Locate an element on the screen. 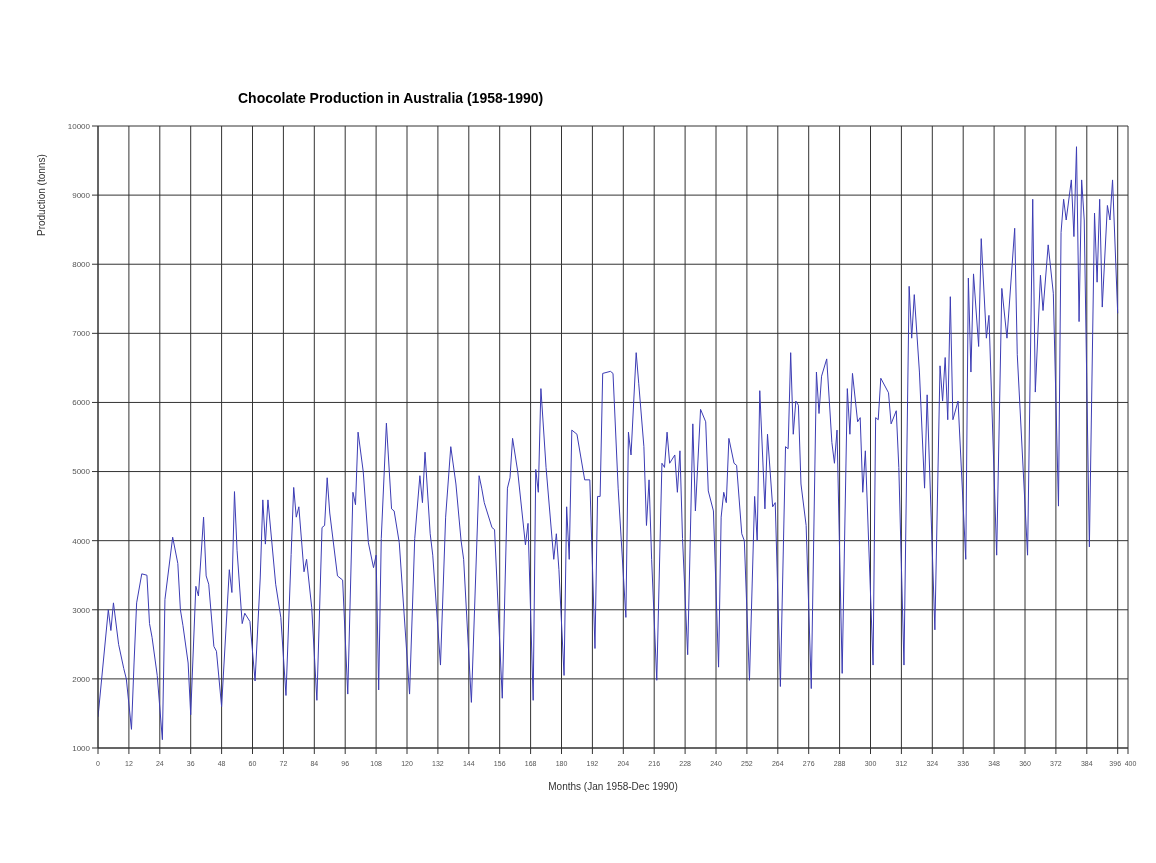  y-tick-label: 8000 is located at coordinates (81, 265).